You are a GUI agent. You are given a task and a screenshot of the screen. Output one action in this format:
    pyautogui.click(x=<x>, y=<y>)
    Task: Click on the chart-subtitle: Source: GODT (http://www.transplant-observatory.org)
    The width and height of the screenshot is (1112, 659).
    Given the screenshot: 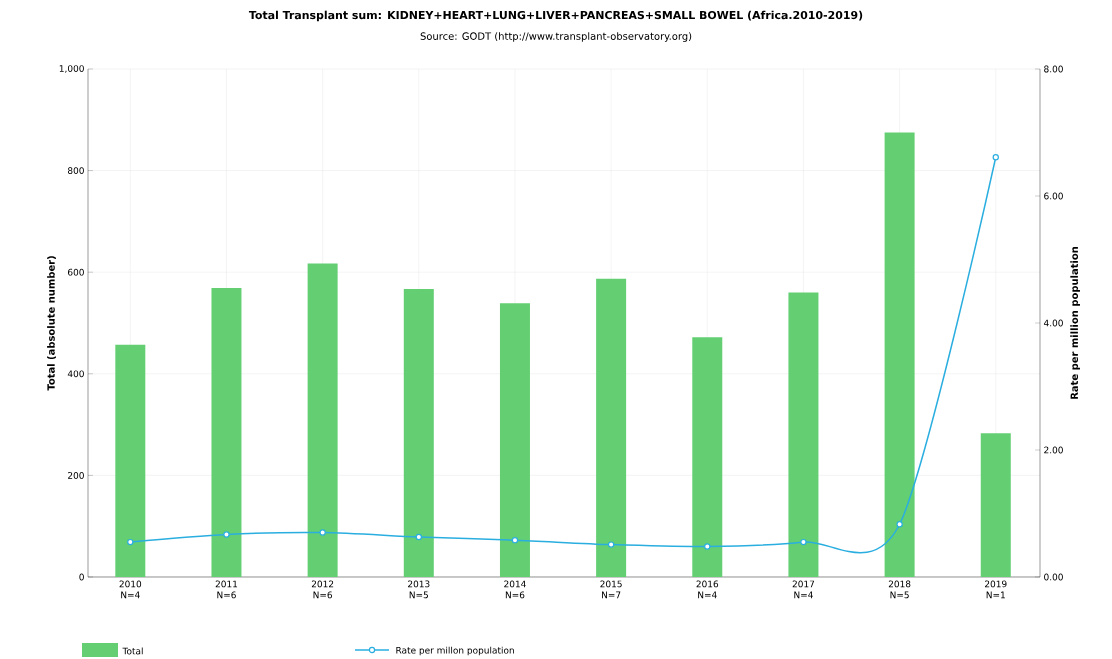 What is the action you would take?
    pyautogui.click(x=556, y=37)
    